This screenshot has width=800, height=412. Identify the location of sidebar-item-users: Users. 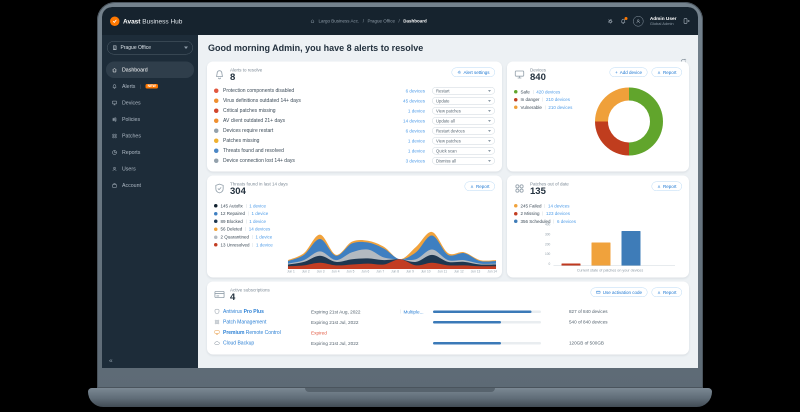
(150, 169).